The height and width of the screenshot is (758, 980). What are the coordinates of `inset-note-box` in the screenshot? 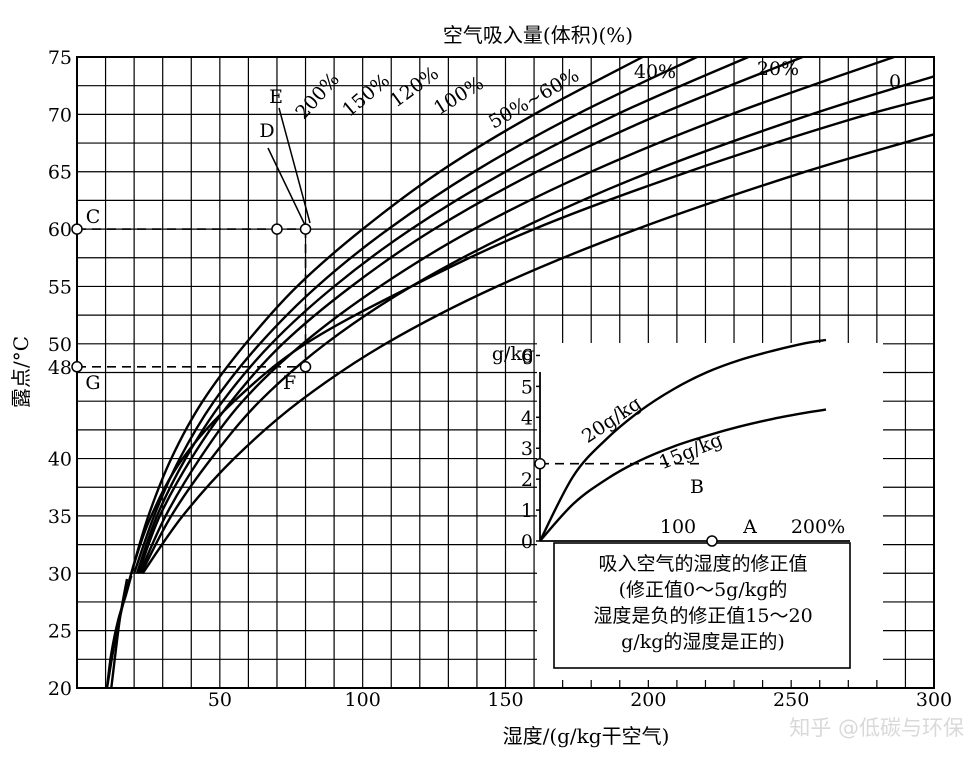 It's located at (702, 605).